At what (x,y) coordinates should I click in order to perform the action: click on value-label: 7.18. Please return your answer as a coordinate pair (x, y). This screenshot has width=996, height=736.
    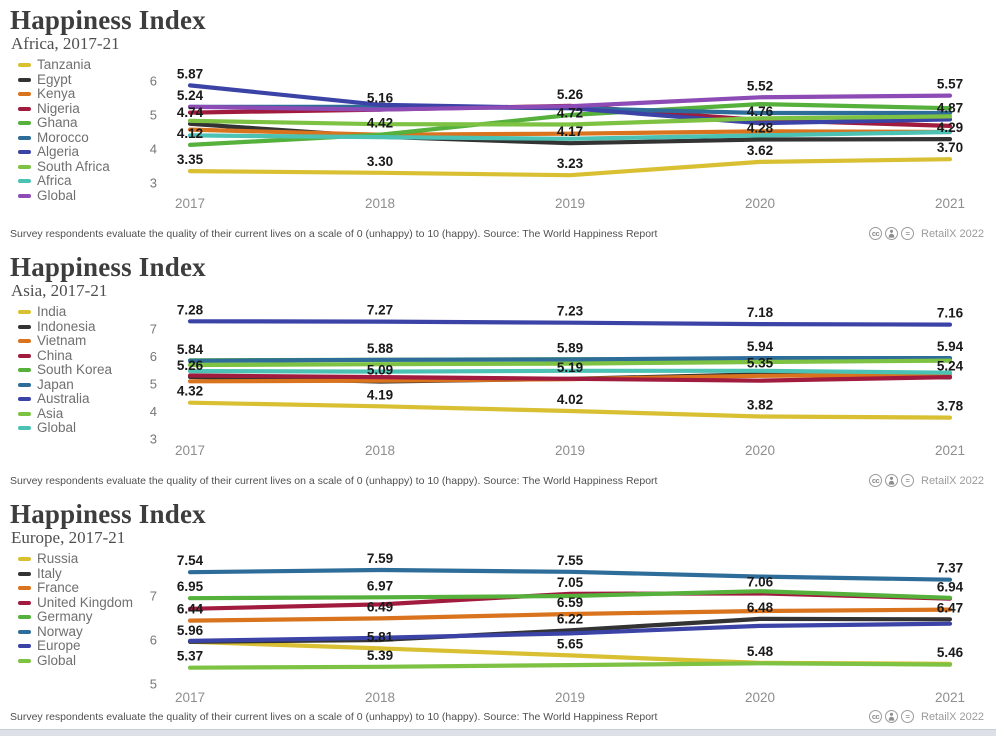
    Looking at the image, I should click on (760, 312).